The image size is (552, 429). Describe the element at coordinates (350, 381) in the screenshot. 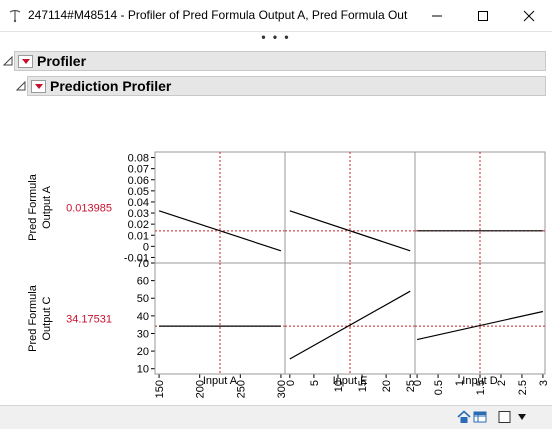

I see `x-axis-label: Input E` at that location.